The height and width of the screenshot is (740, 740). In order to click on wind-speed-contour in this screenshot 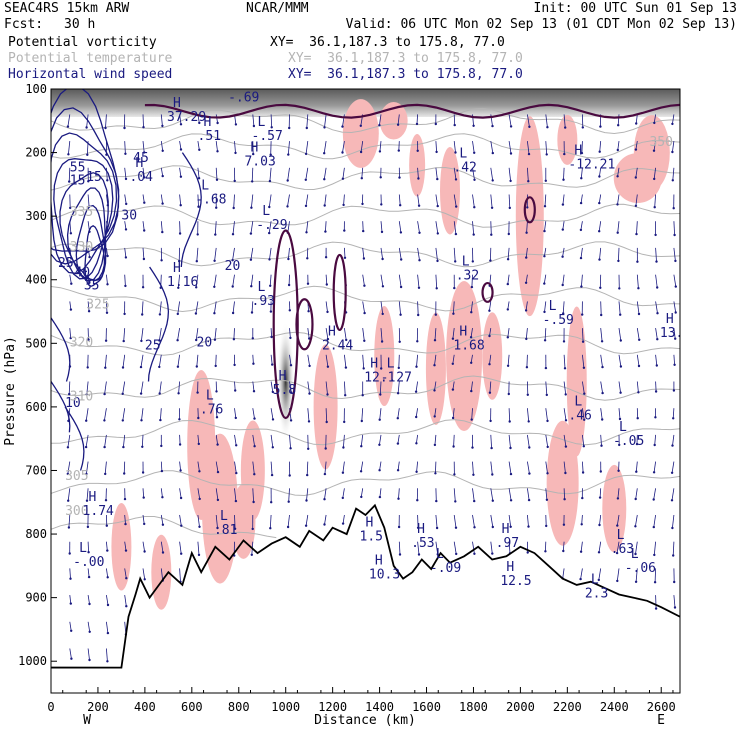, I will do `click(85, 170)`.